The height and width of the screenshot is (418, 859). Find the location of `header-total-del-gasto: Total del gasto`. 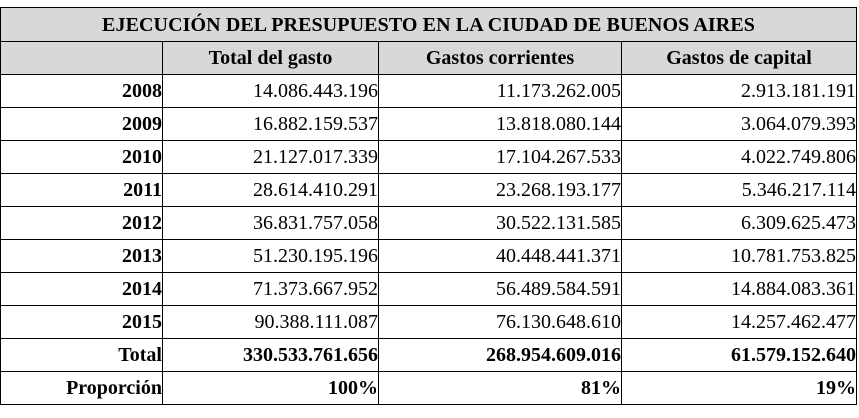

header-total-del-gasto: Total del gasto is located at coordinates (270, 58).